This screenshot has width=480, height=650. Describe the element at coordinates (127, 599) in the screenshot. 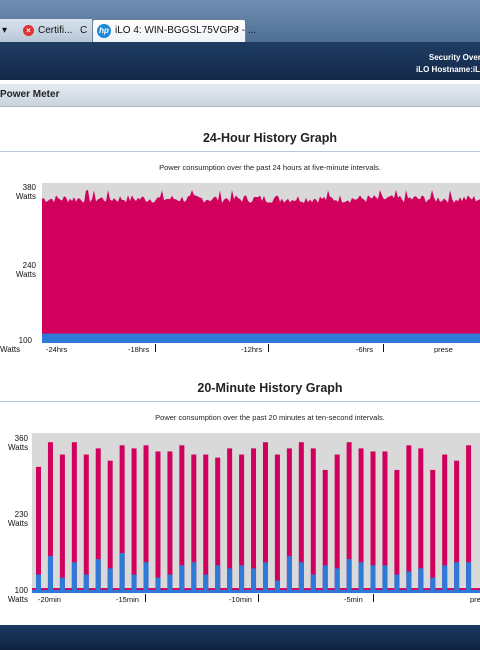

I see `x-tick-label: -15min` at that location.